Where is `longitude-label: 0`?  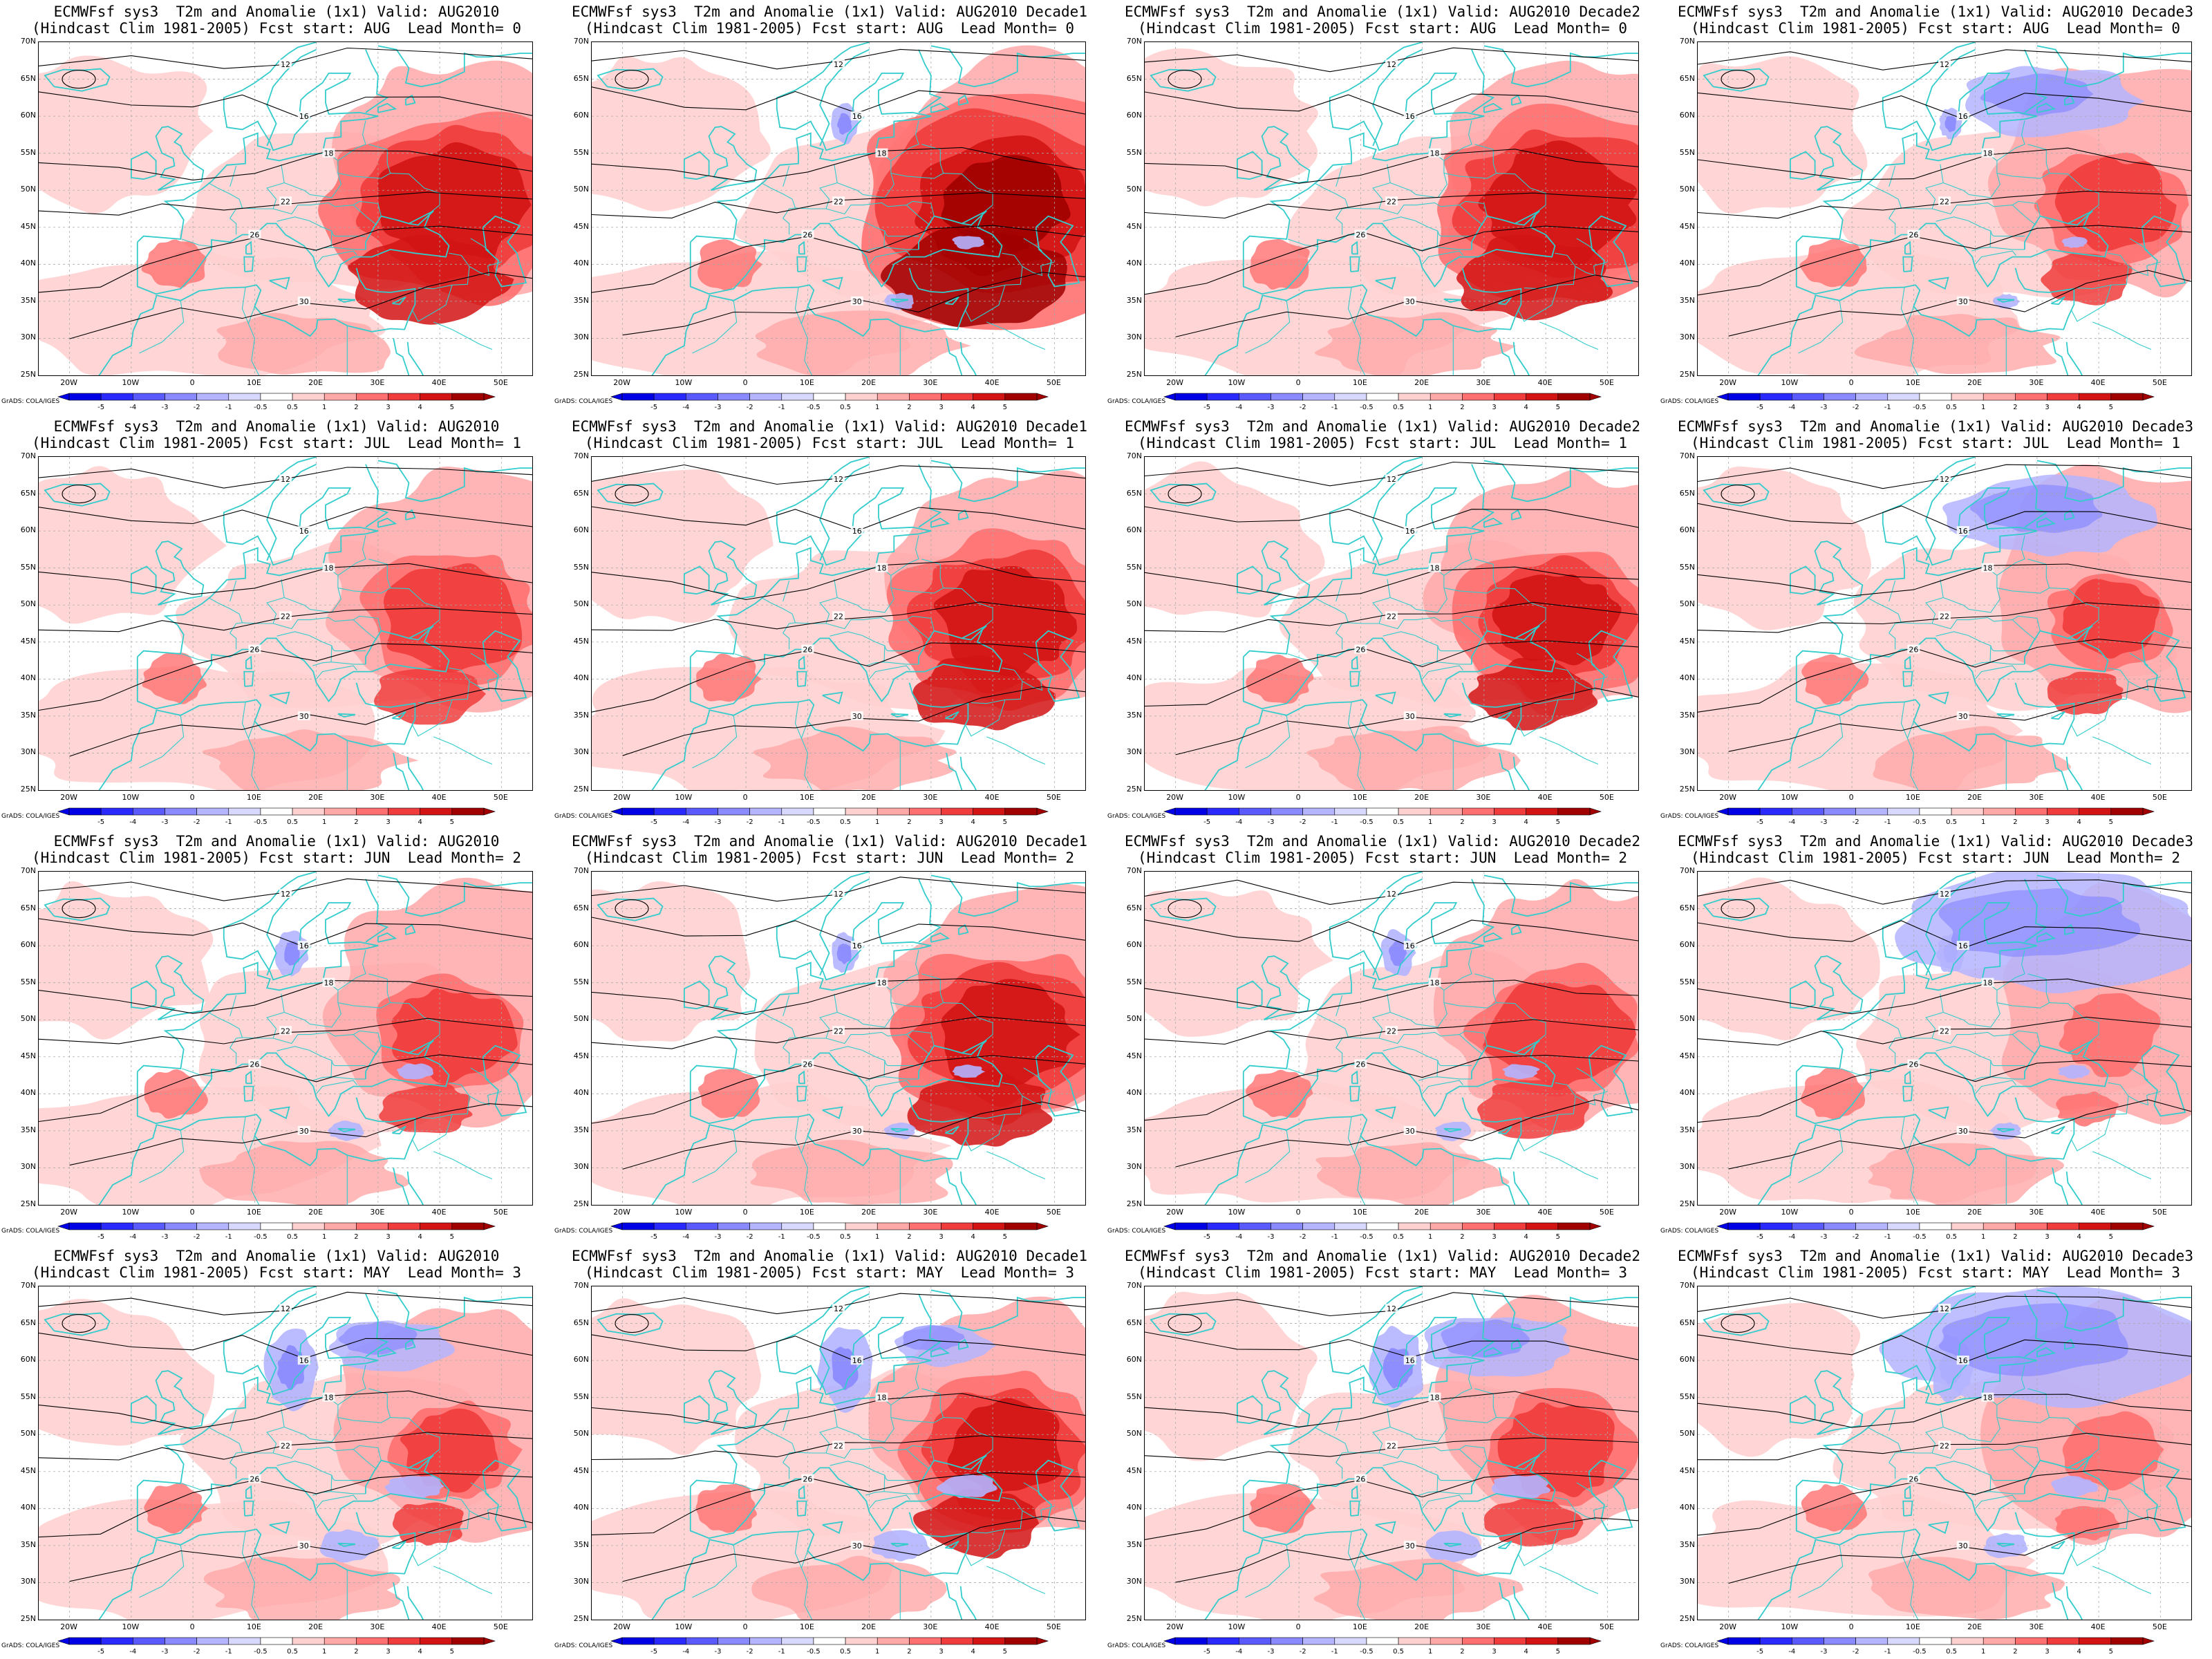
longitude-label: 0 is located at coordinates (1851, 1213).